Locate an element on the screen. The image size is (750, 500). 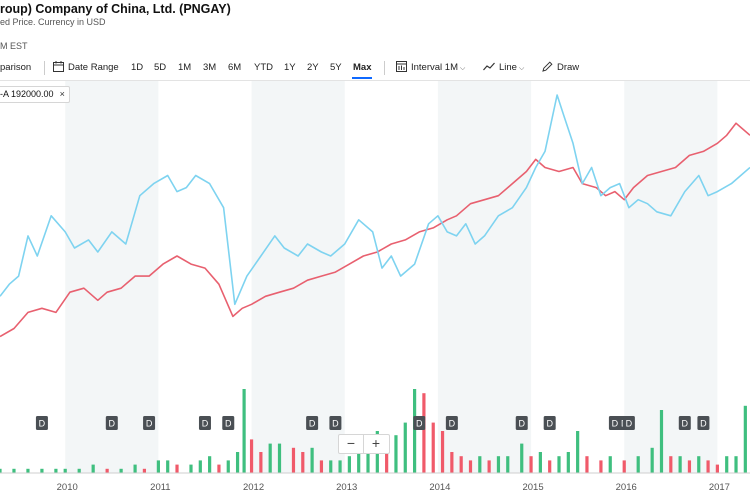
zoom-control: − + is located at coordinates (364, 444).